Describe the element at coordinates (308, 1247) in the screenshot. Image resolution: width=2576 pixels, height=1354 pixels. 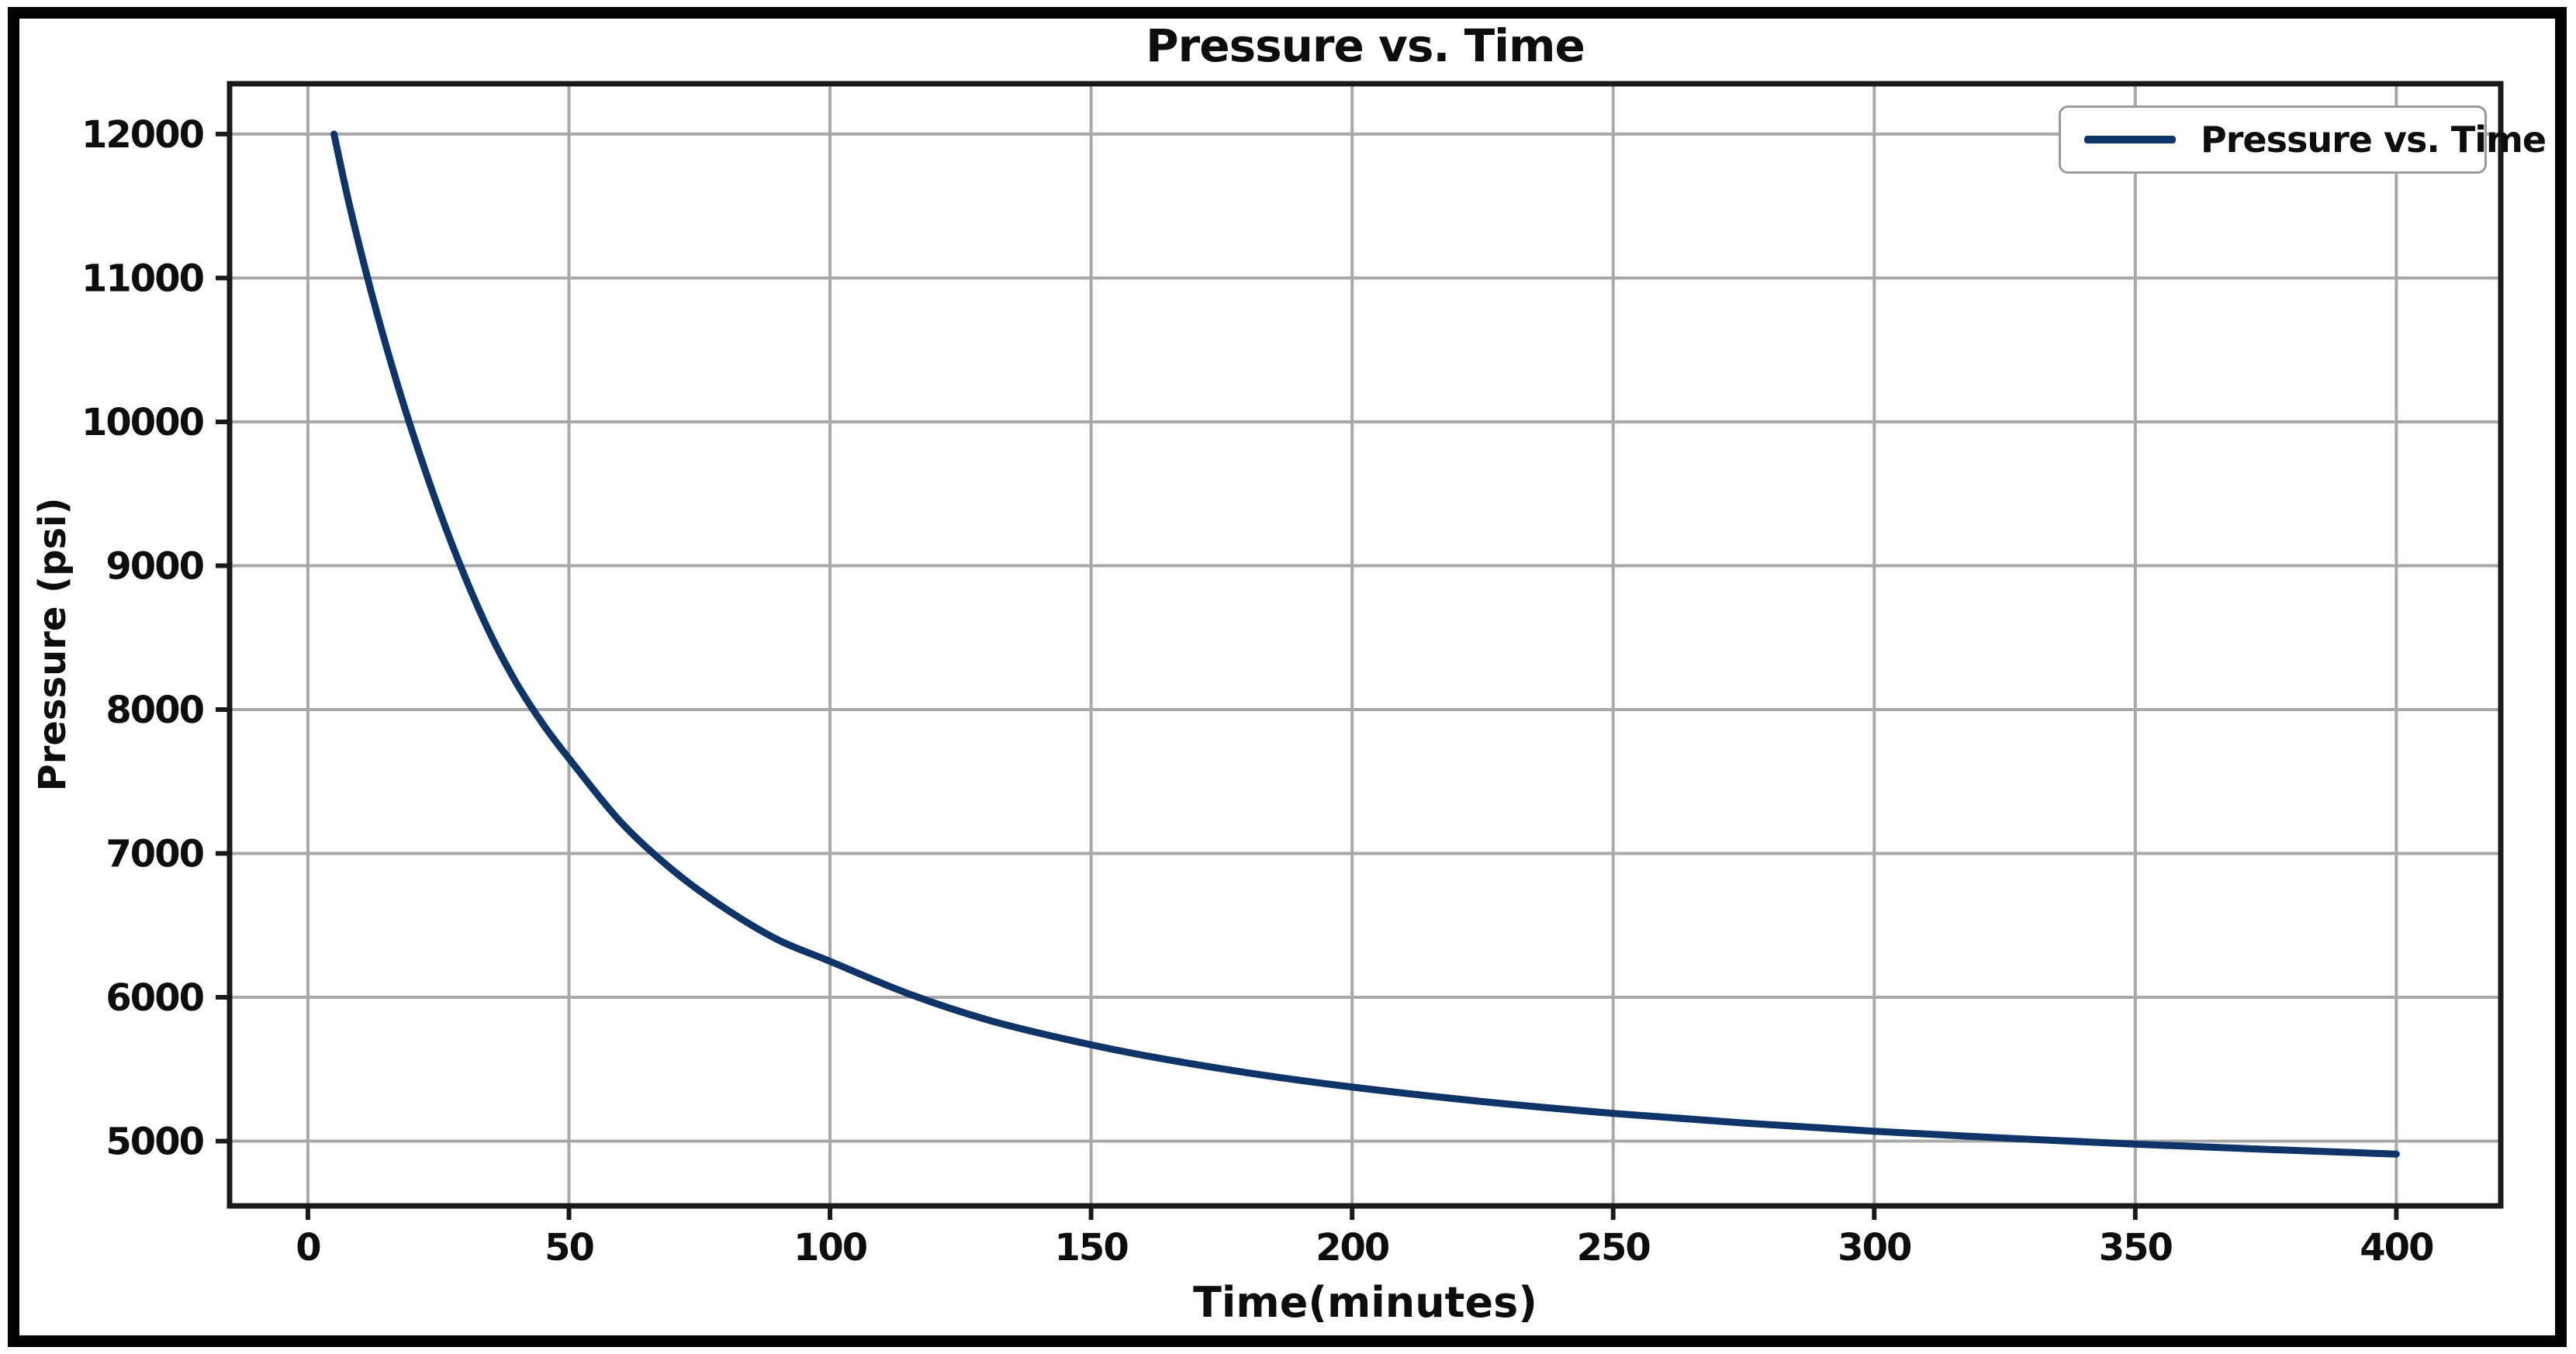
I see `tick-label-x-0: 0` at that location.